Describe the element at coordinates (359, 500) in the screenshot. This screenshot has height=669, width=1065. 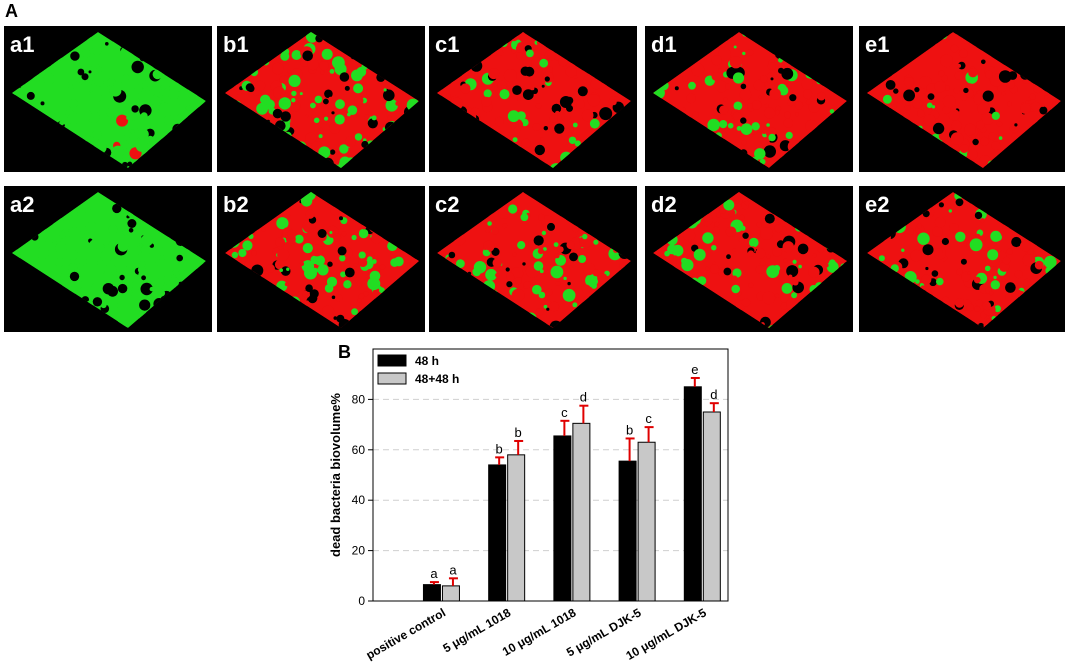
I see `y-tick-label: 40` at that location.